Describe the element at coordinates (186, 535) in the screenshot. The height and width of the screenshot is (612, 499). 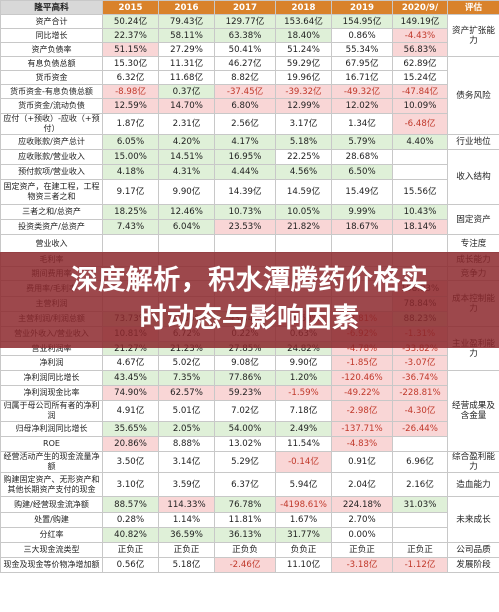
I see `table-cell: 36.59%` at that location.